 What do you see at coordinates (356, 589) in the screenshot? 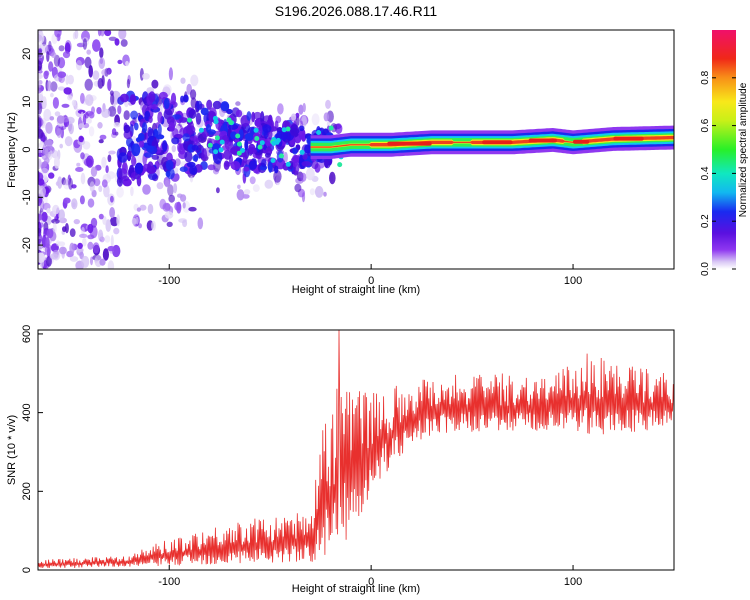
I see `snr-xlabel: Height of straight line (km)` at bounding box center [356, 589].